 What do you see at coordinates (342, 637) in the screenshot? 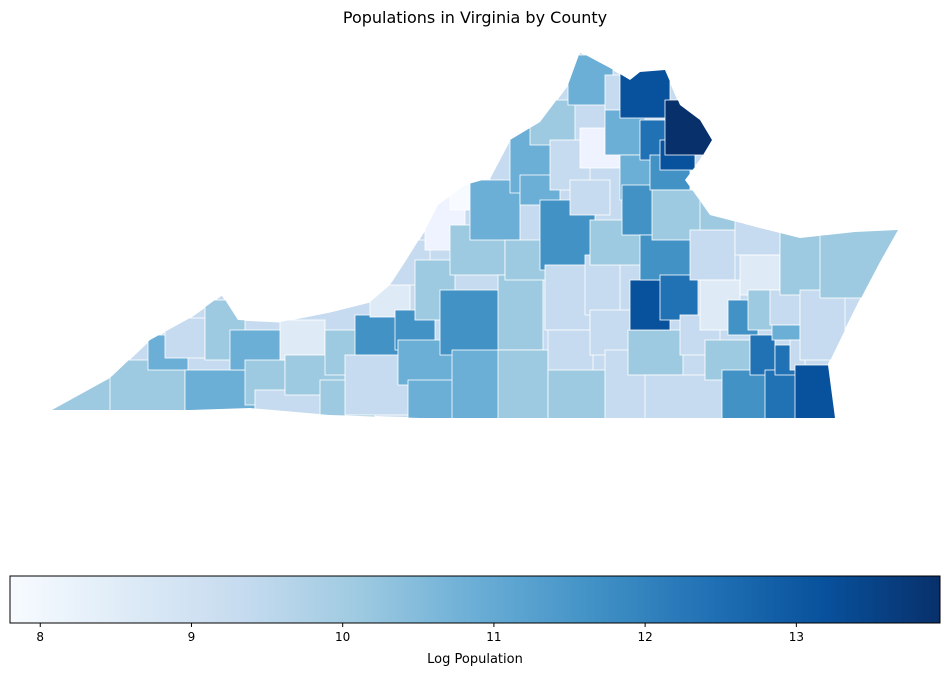
I see `colorbar-tick-label: 10` at bounding box center [342, 637].